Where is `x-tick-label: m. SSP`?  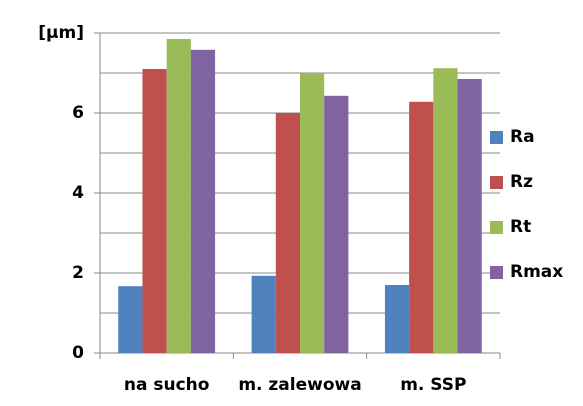 x-tick-label: m. SSP is located at coordinates (433, 385).